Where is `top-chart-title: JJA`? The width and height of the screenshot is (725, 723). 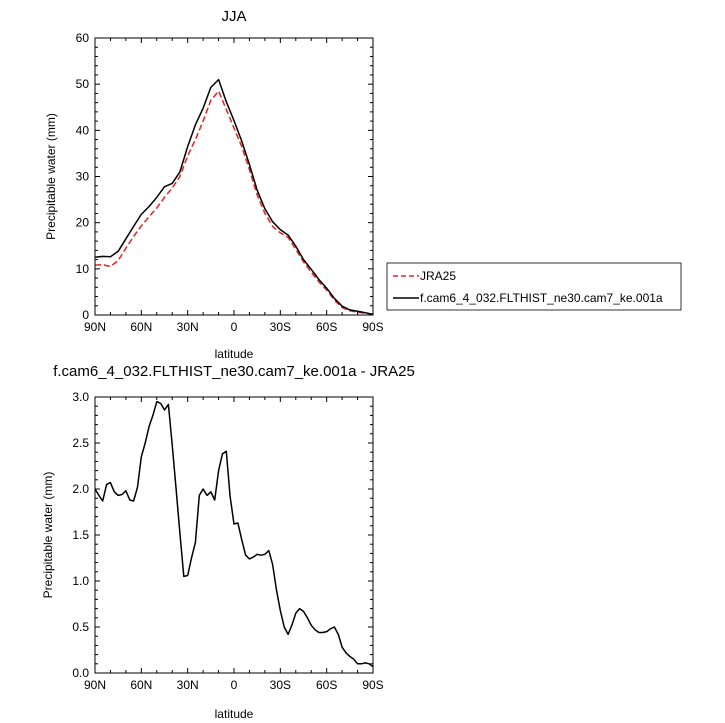 top-chart-title: JJA is located at coordinates (233, 16).